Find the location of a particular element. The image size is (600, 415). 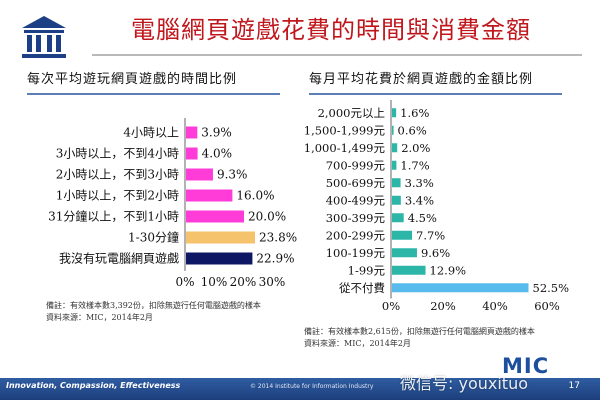

left-note-source: 資料來源：MIC，2014年2月 is located at coordinates (99, 317).